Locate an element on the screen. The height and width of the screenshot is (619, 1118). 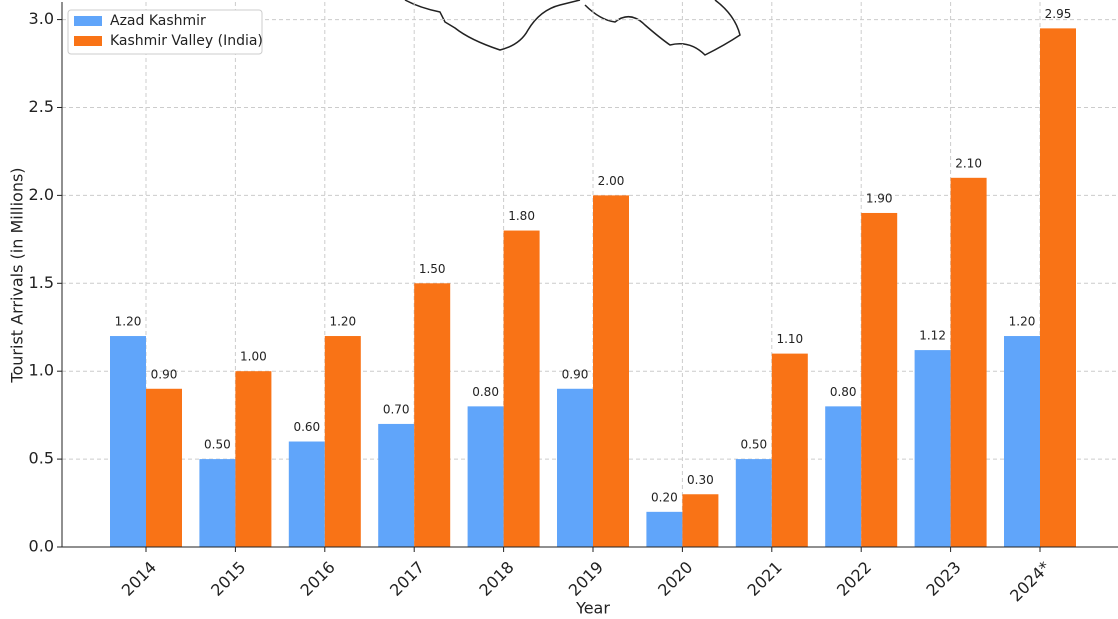
map-outline is located at coordinates (572, 28).